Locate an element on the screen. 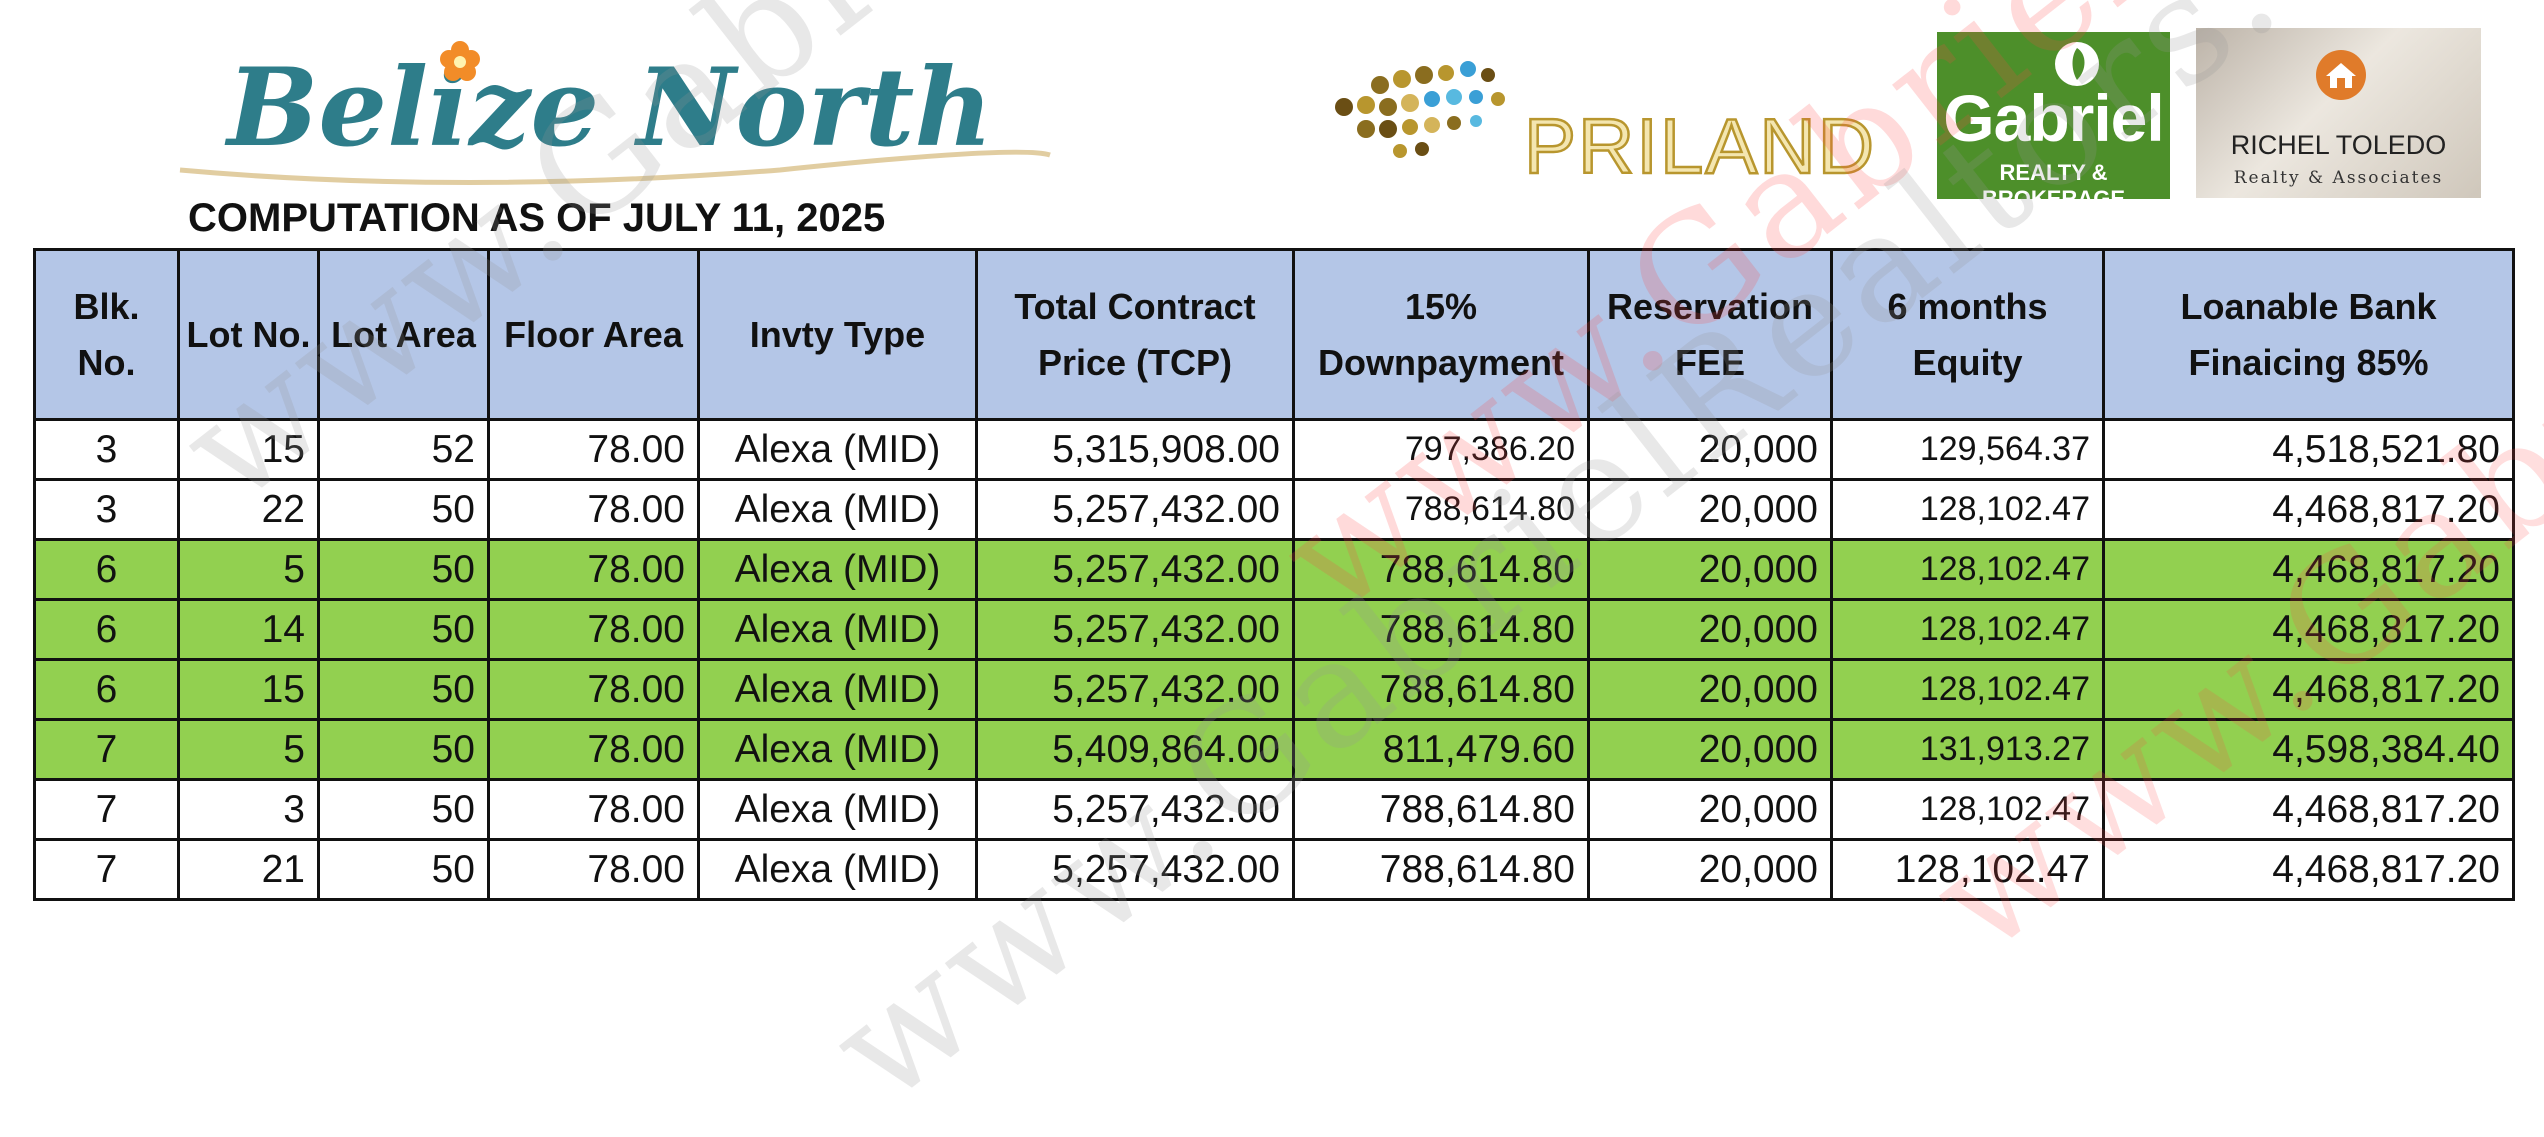 The image size is (2544, 1137). column-header: Blk. No. is located at coordinates (106, 334).